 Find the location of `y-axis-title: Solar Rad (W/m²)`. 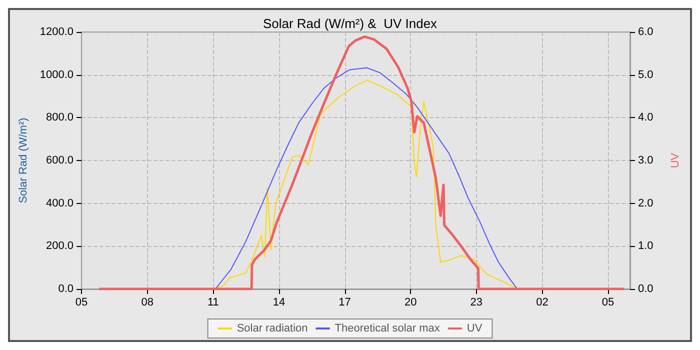

y-axis-title: Solar Rad (W/m²) is located at coordinates (24, 161).